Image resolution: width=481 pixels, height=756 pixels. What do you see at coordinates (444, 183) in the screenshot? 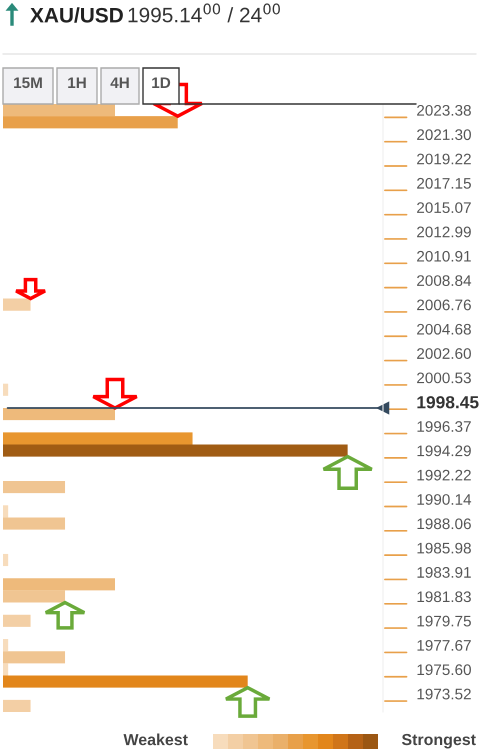
I see `y-tick-label: 2017.15` at bounding box center [444, 183].